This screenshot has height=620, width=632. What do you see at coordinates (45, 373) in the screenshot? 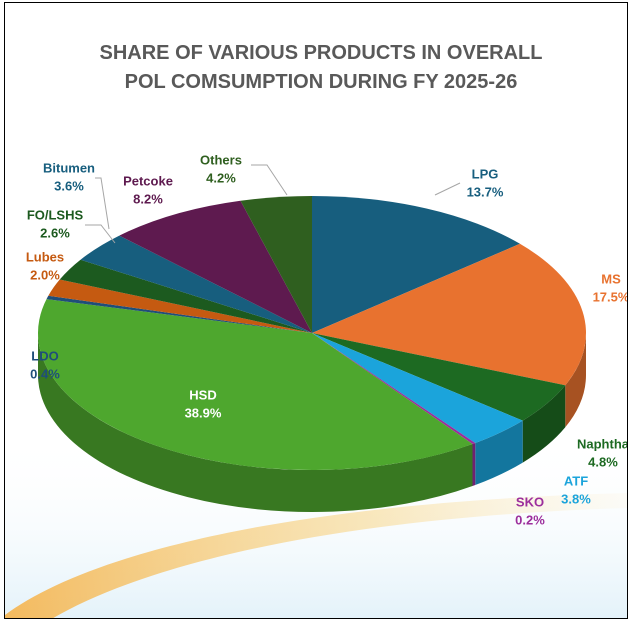
I see `data-label-value: 0.4%` at bounding box center [45, 373].